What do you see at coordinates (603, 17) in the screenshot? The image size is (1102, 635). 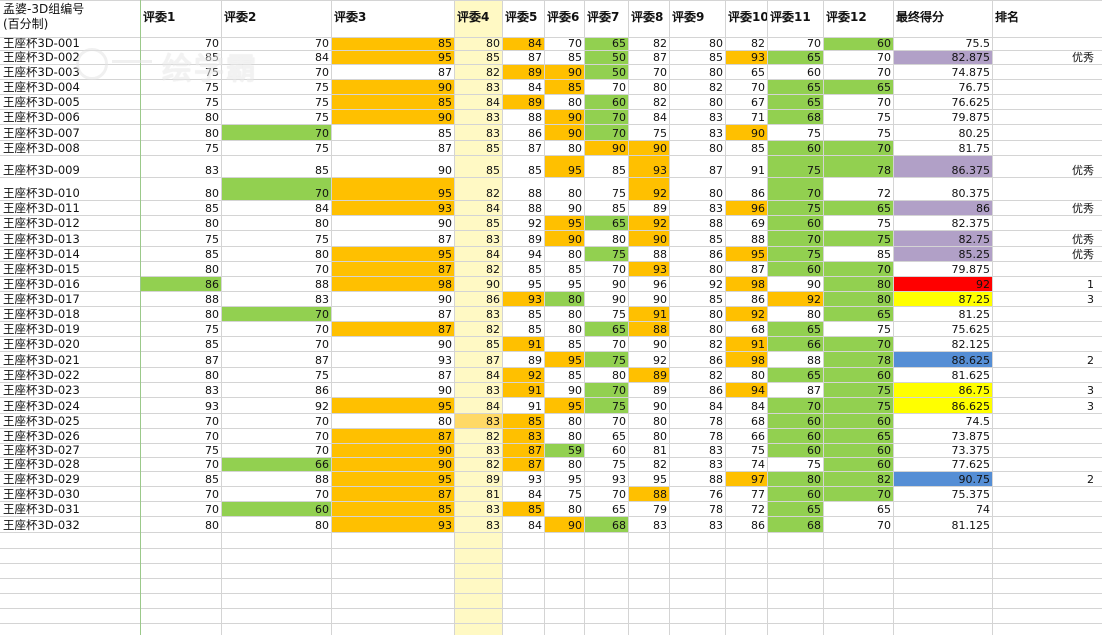 I see `header-judge-7: 评委7` at bounding box center [603, 17].